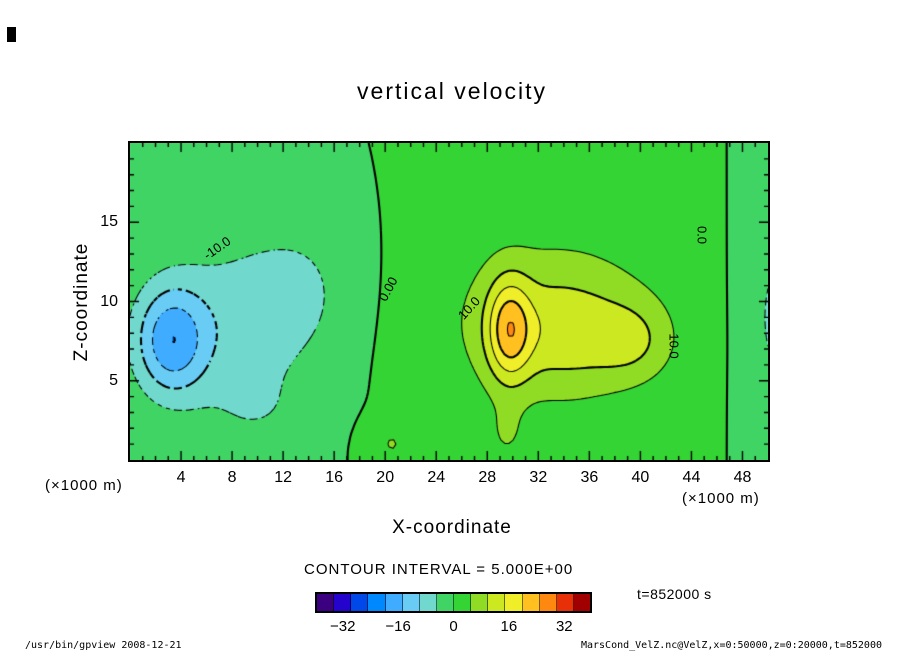 The width and height of the screenshot is (904, 654). What do you see at coordinates (84, 485) in the screenshot?
I see `y-axis-unit-label: (×1000 m)` at bounding box center [84, 485].